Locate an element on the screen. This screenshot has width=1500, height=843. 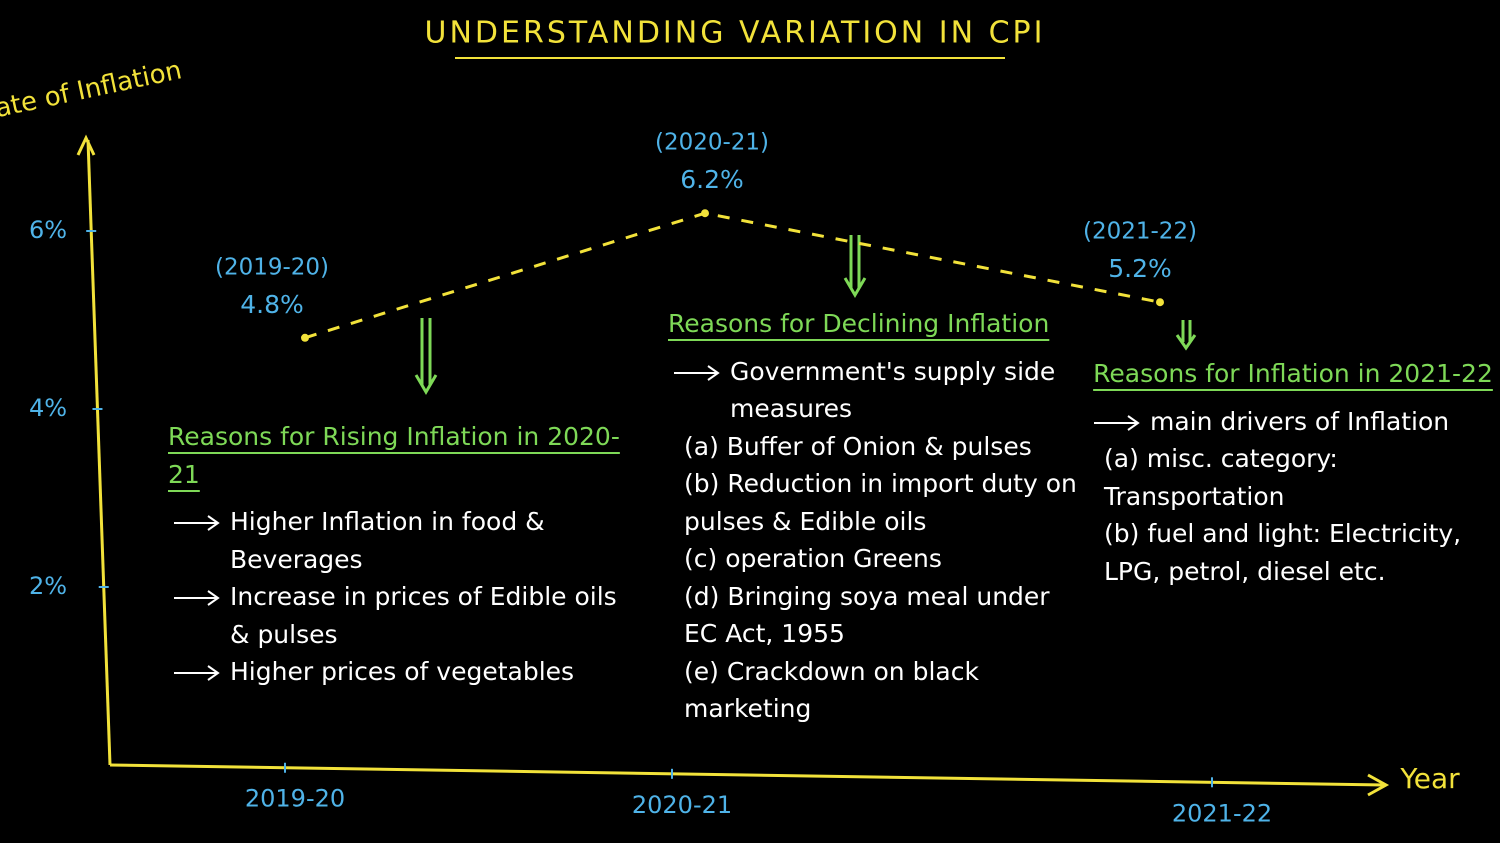
y-axis-arrow is located at coordinates (86, 145).